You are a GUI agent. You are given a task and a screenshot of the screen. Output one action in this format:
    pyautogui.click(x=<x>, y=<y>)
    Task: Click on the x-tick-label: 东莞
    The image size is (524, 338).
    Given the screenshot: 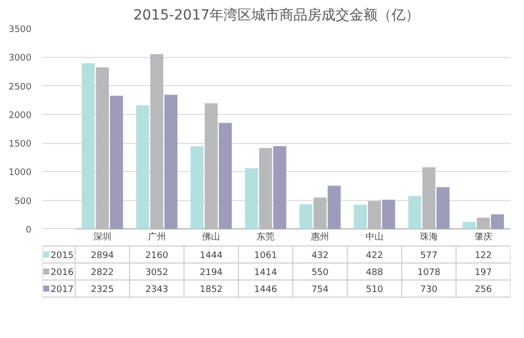 What is the action you would take?
    pyautogui.click(x=265, y=236)
    